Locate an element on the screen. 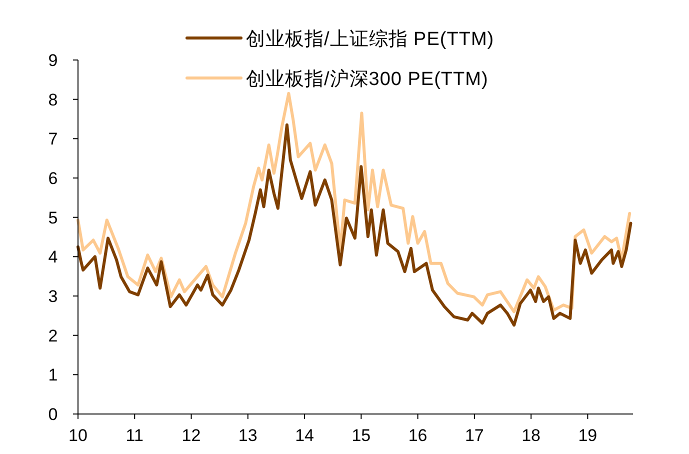  legend-label: 创业板指/上证综指 PE(TTM) is located at coordinates (370, 39).